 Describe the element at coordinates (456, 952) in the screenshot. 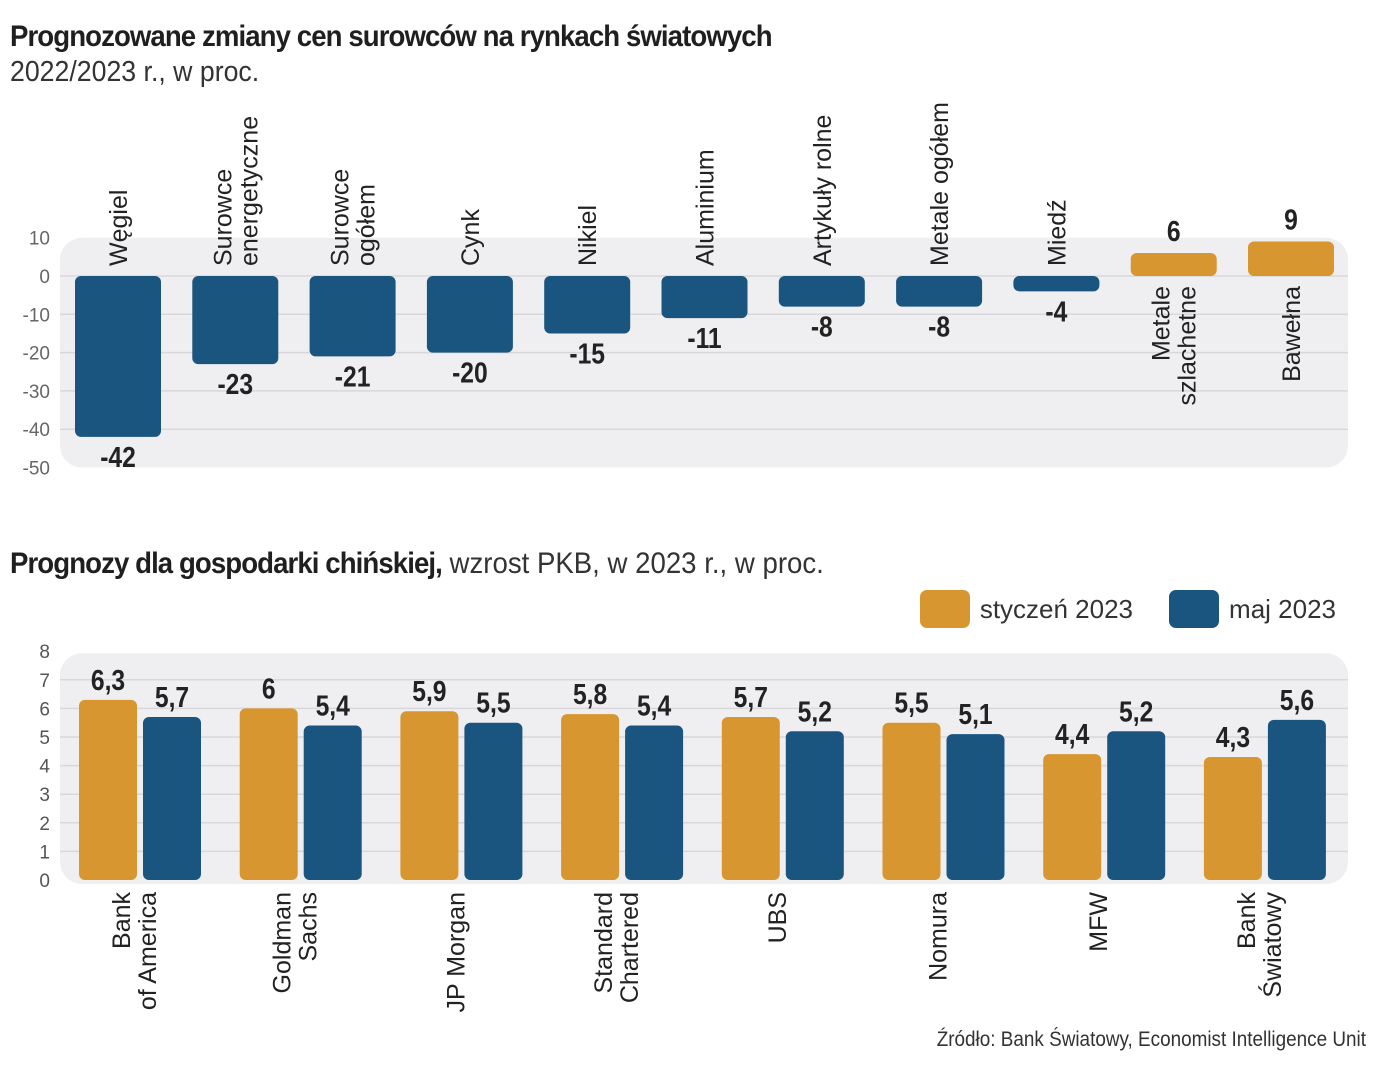

I see `category-label: JP Morgan` at that location.